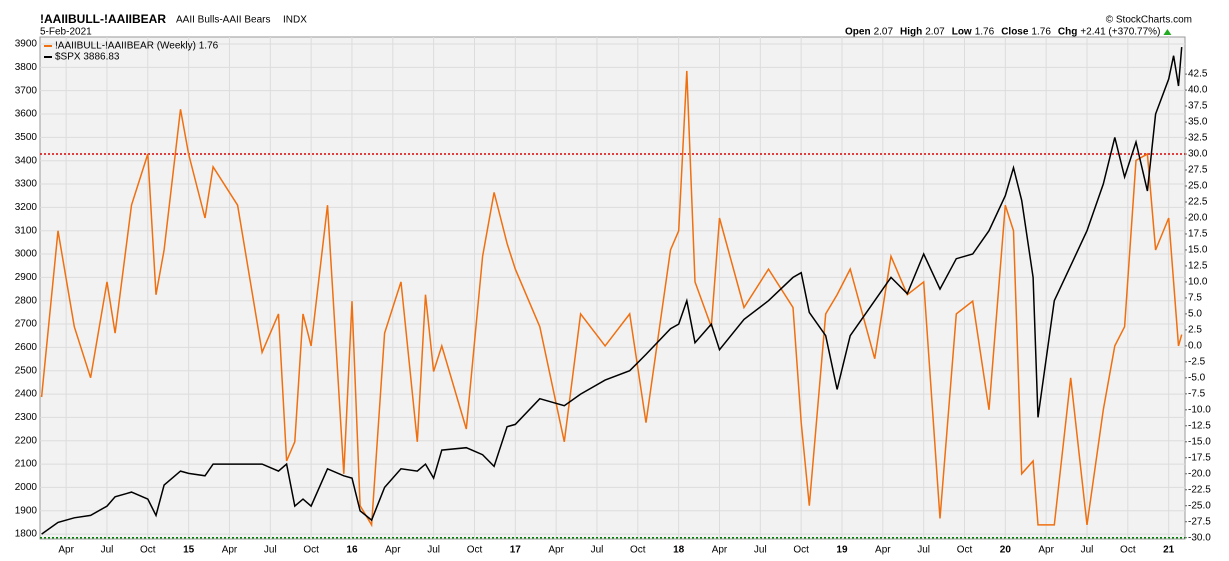 The height and width of the screenshot is (561, 1229). I want to click on y-tick-label: 3900, so click(26, 44).